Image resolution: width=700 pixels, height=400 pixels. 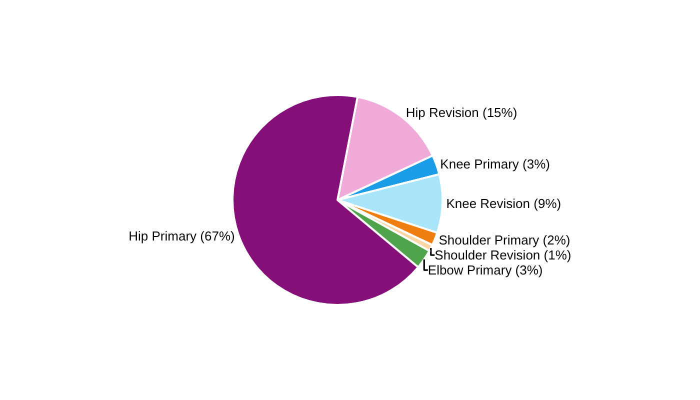 I want to click on slice-label: Shoulder Revision (1%), so click(x=503, y=255).